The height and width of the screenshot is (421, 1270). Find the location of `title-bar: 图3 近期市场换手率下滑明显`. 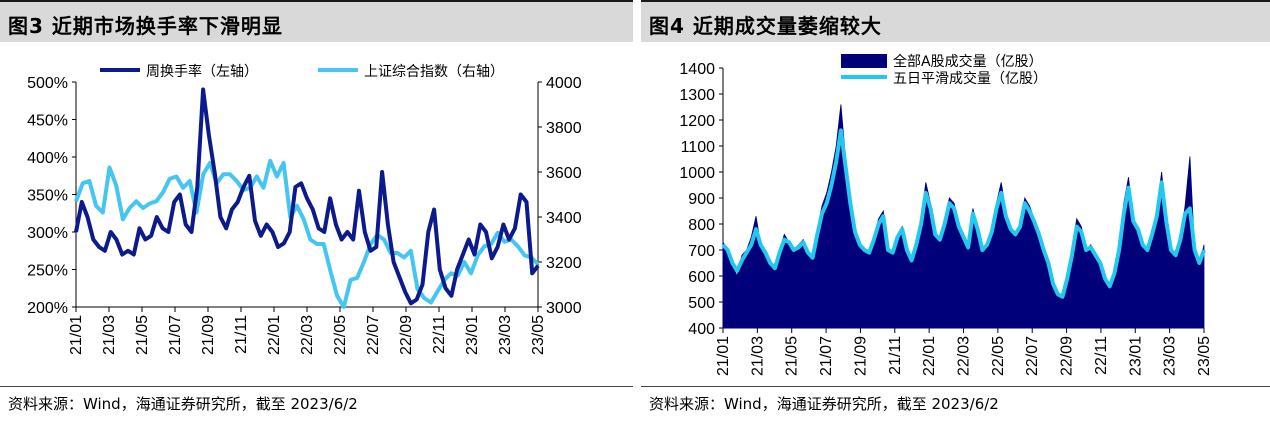

title-bar: 图3 近期市场换手率下滑明显 is located at coordinates (316, 21).